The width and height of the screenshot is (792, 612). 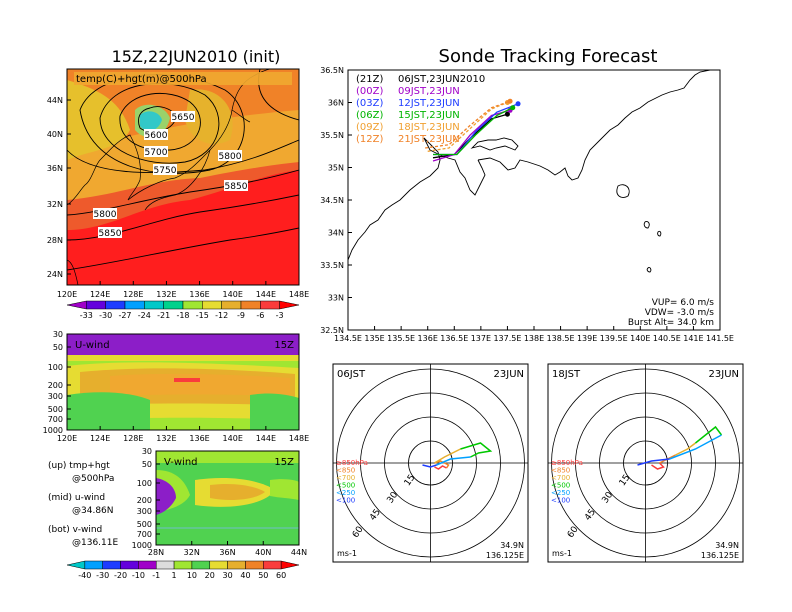 What do you see at coordinates (284, 462) in the screenshot?
I see `v-wind-time: 15Z` at bounding box center [284, 462].